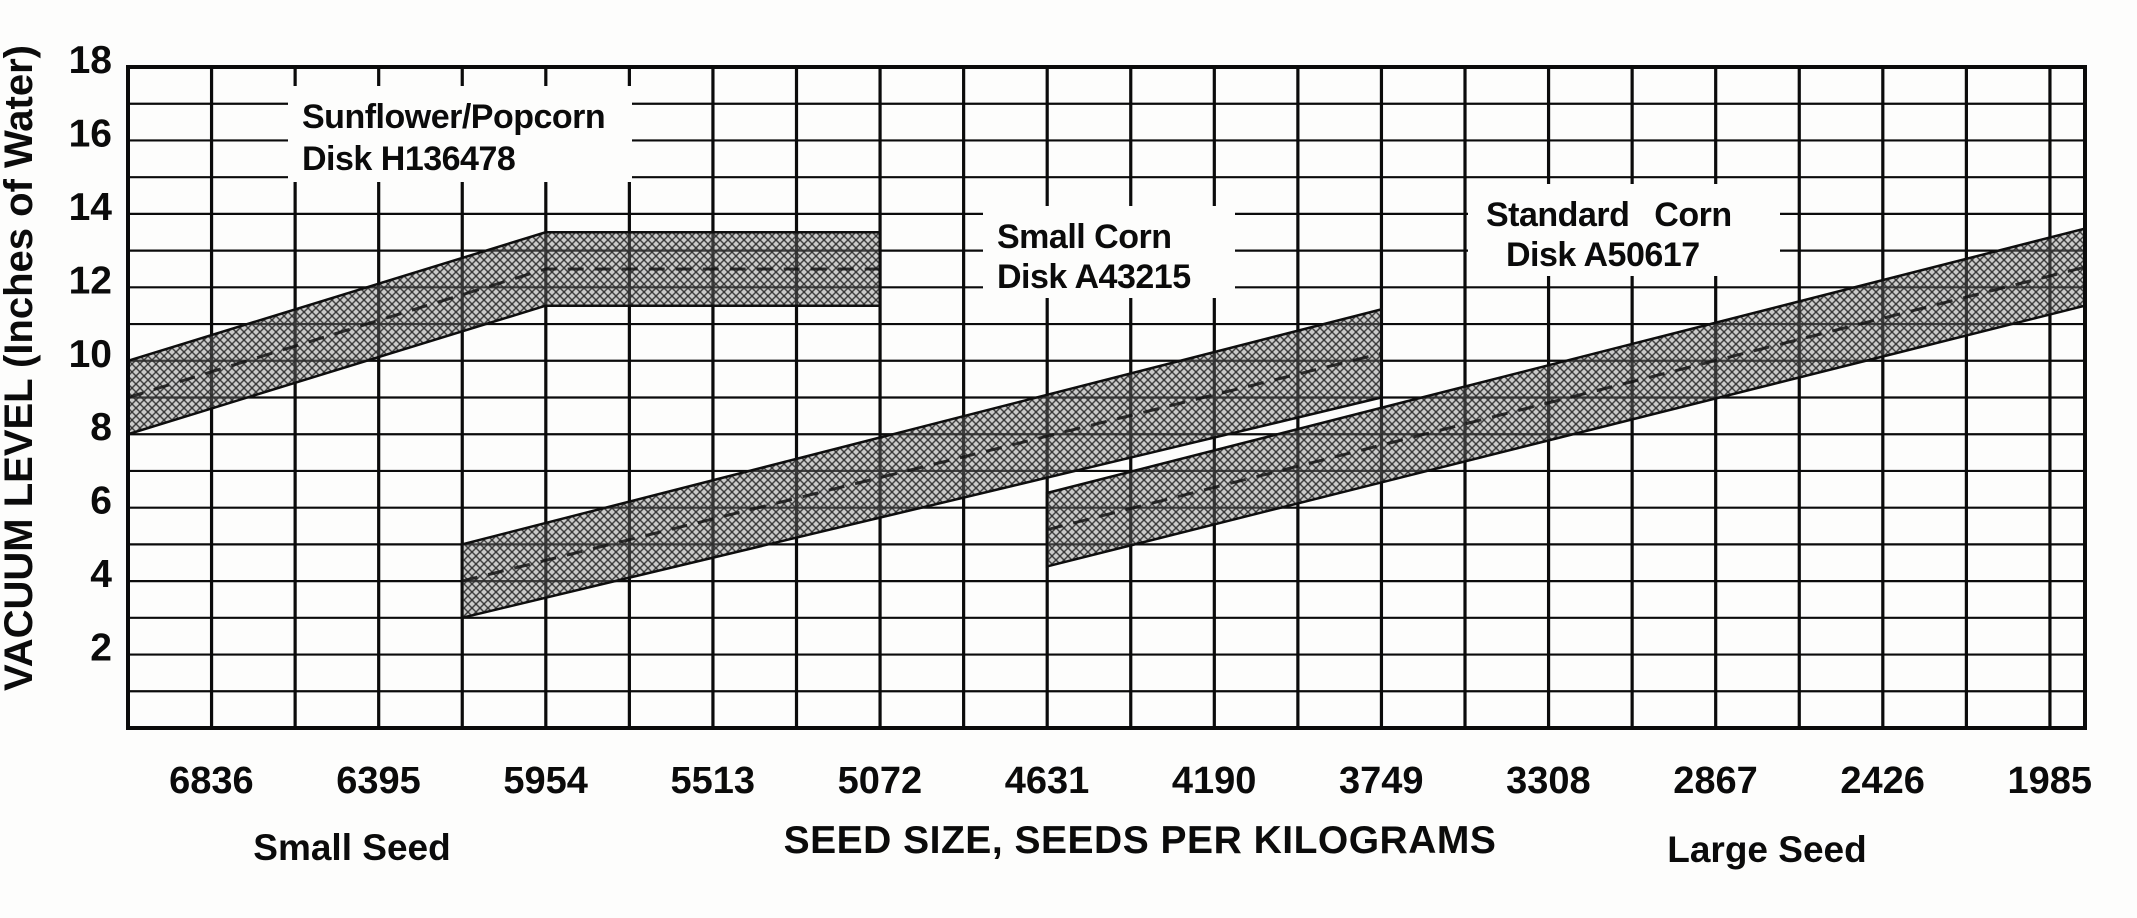  Describe the element at coordinates (1381, 781) in the screenshot. I see `x-tick-label: 3749` at that location.